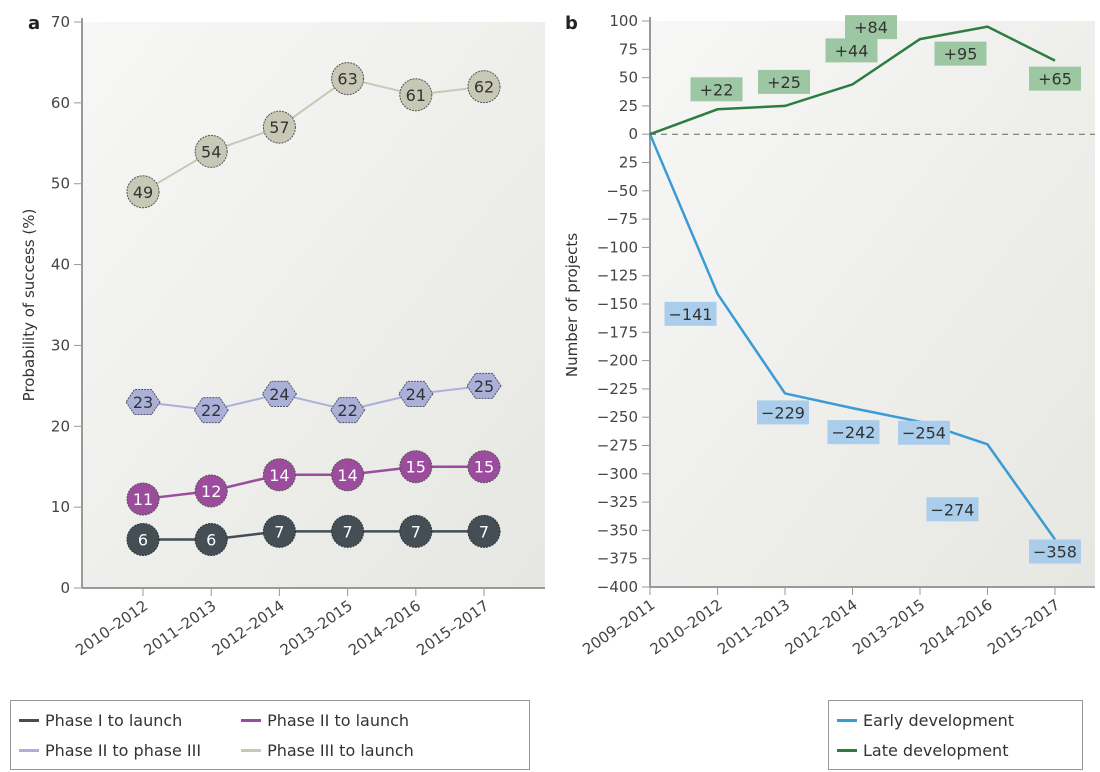 Image resolution: width=1100 pixels, height=772 pixels. What do you see at coordinates (936, 750) in the screenshot?
I see `legend-label: Late development` at bounding box center [936, 750].